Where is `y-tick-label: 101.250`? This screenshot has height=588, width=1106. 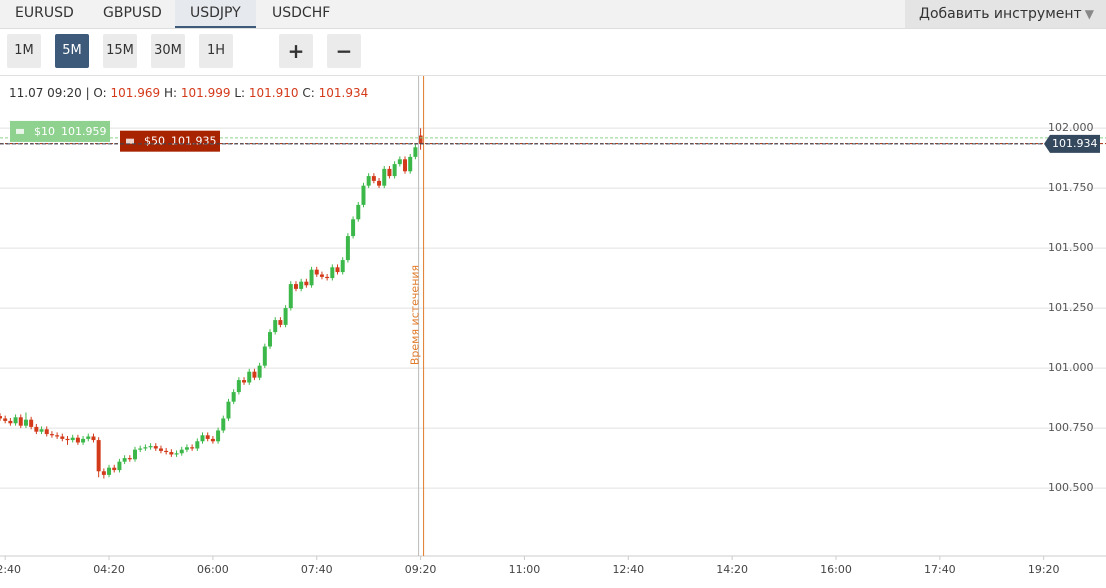
y-tick-label: 101.250 is located at coordinates (1071, 307).